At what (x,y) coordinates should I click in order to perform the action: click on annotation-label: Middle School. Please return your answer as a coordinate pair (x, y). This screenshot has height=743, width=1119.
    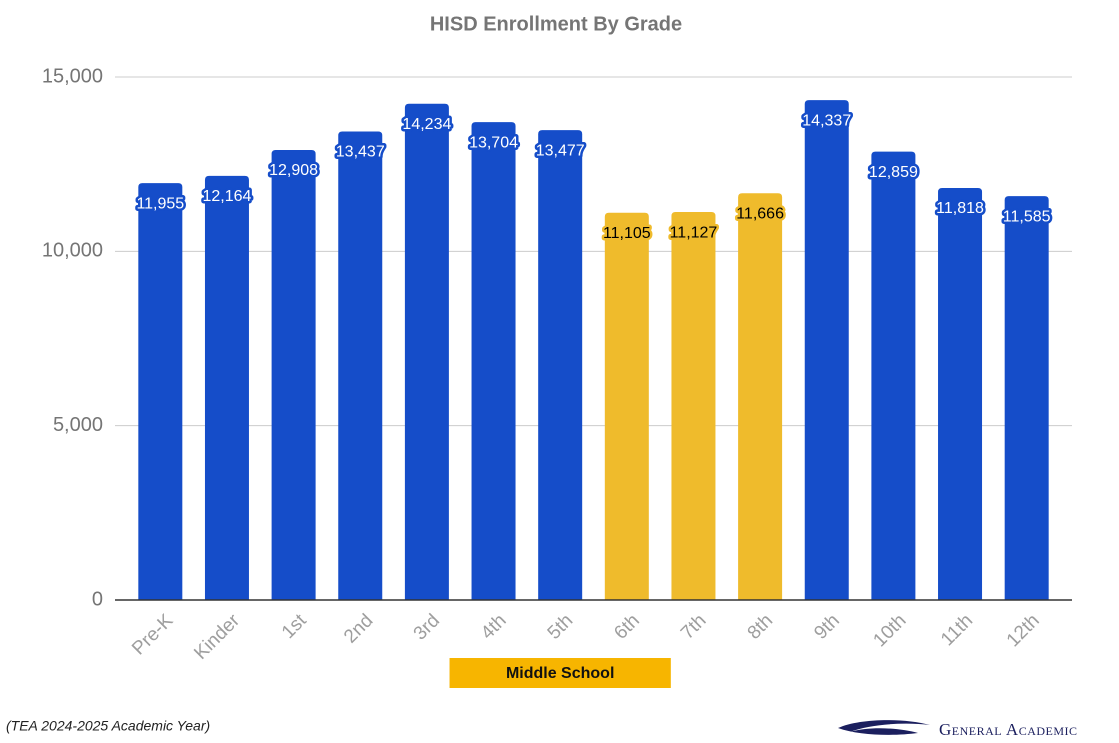
    Looking at the image, I should click on (560, 673).